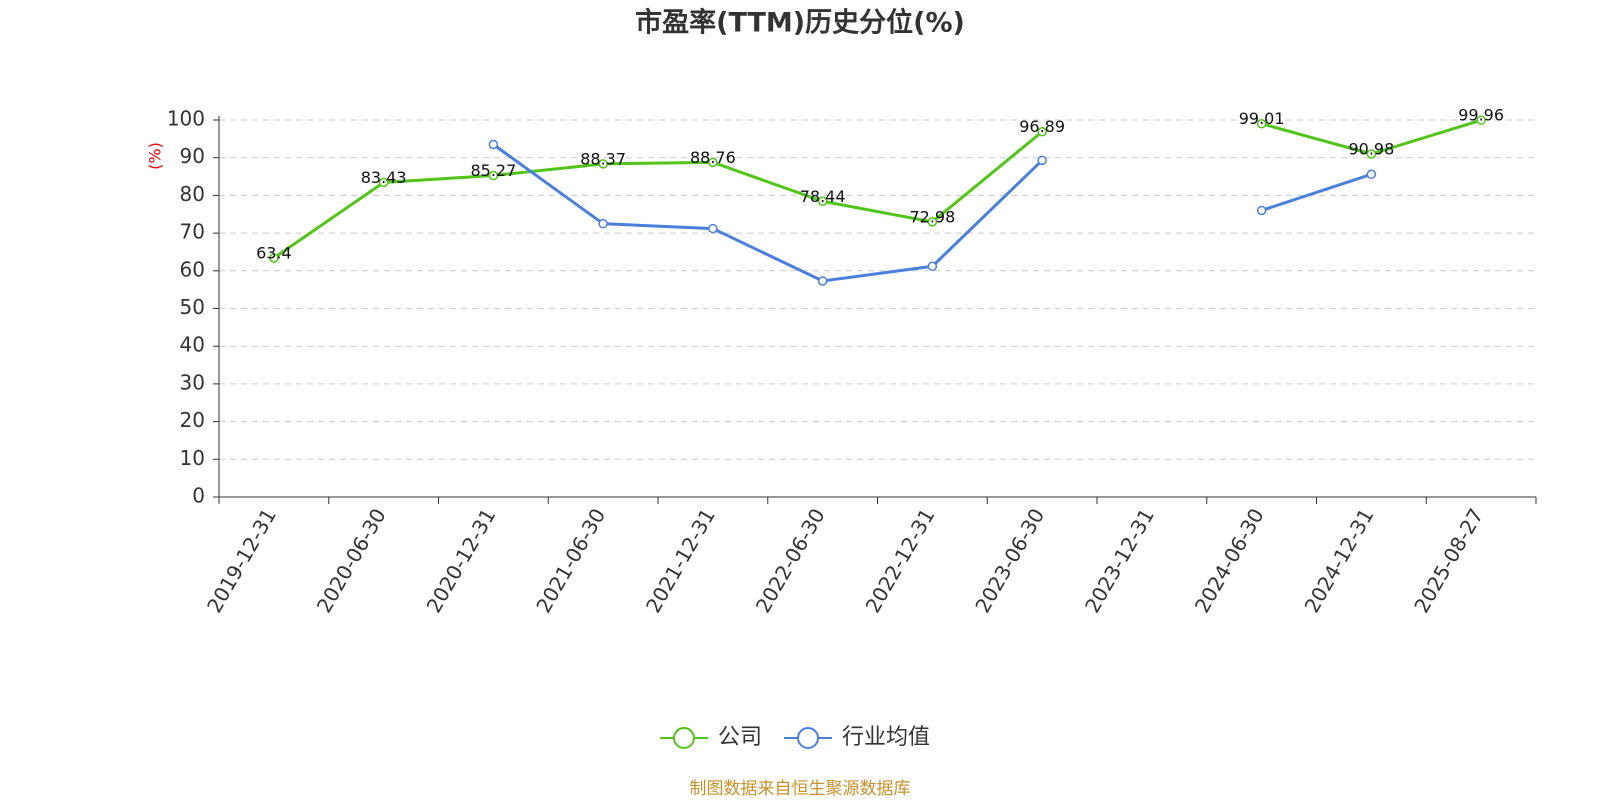 The width and height of the screenshot is (1600, 800). Describe the element at coordinates (680, 560) in the screenshot. I see `x-tick-label: 2021-12-31` at that location.